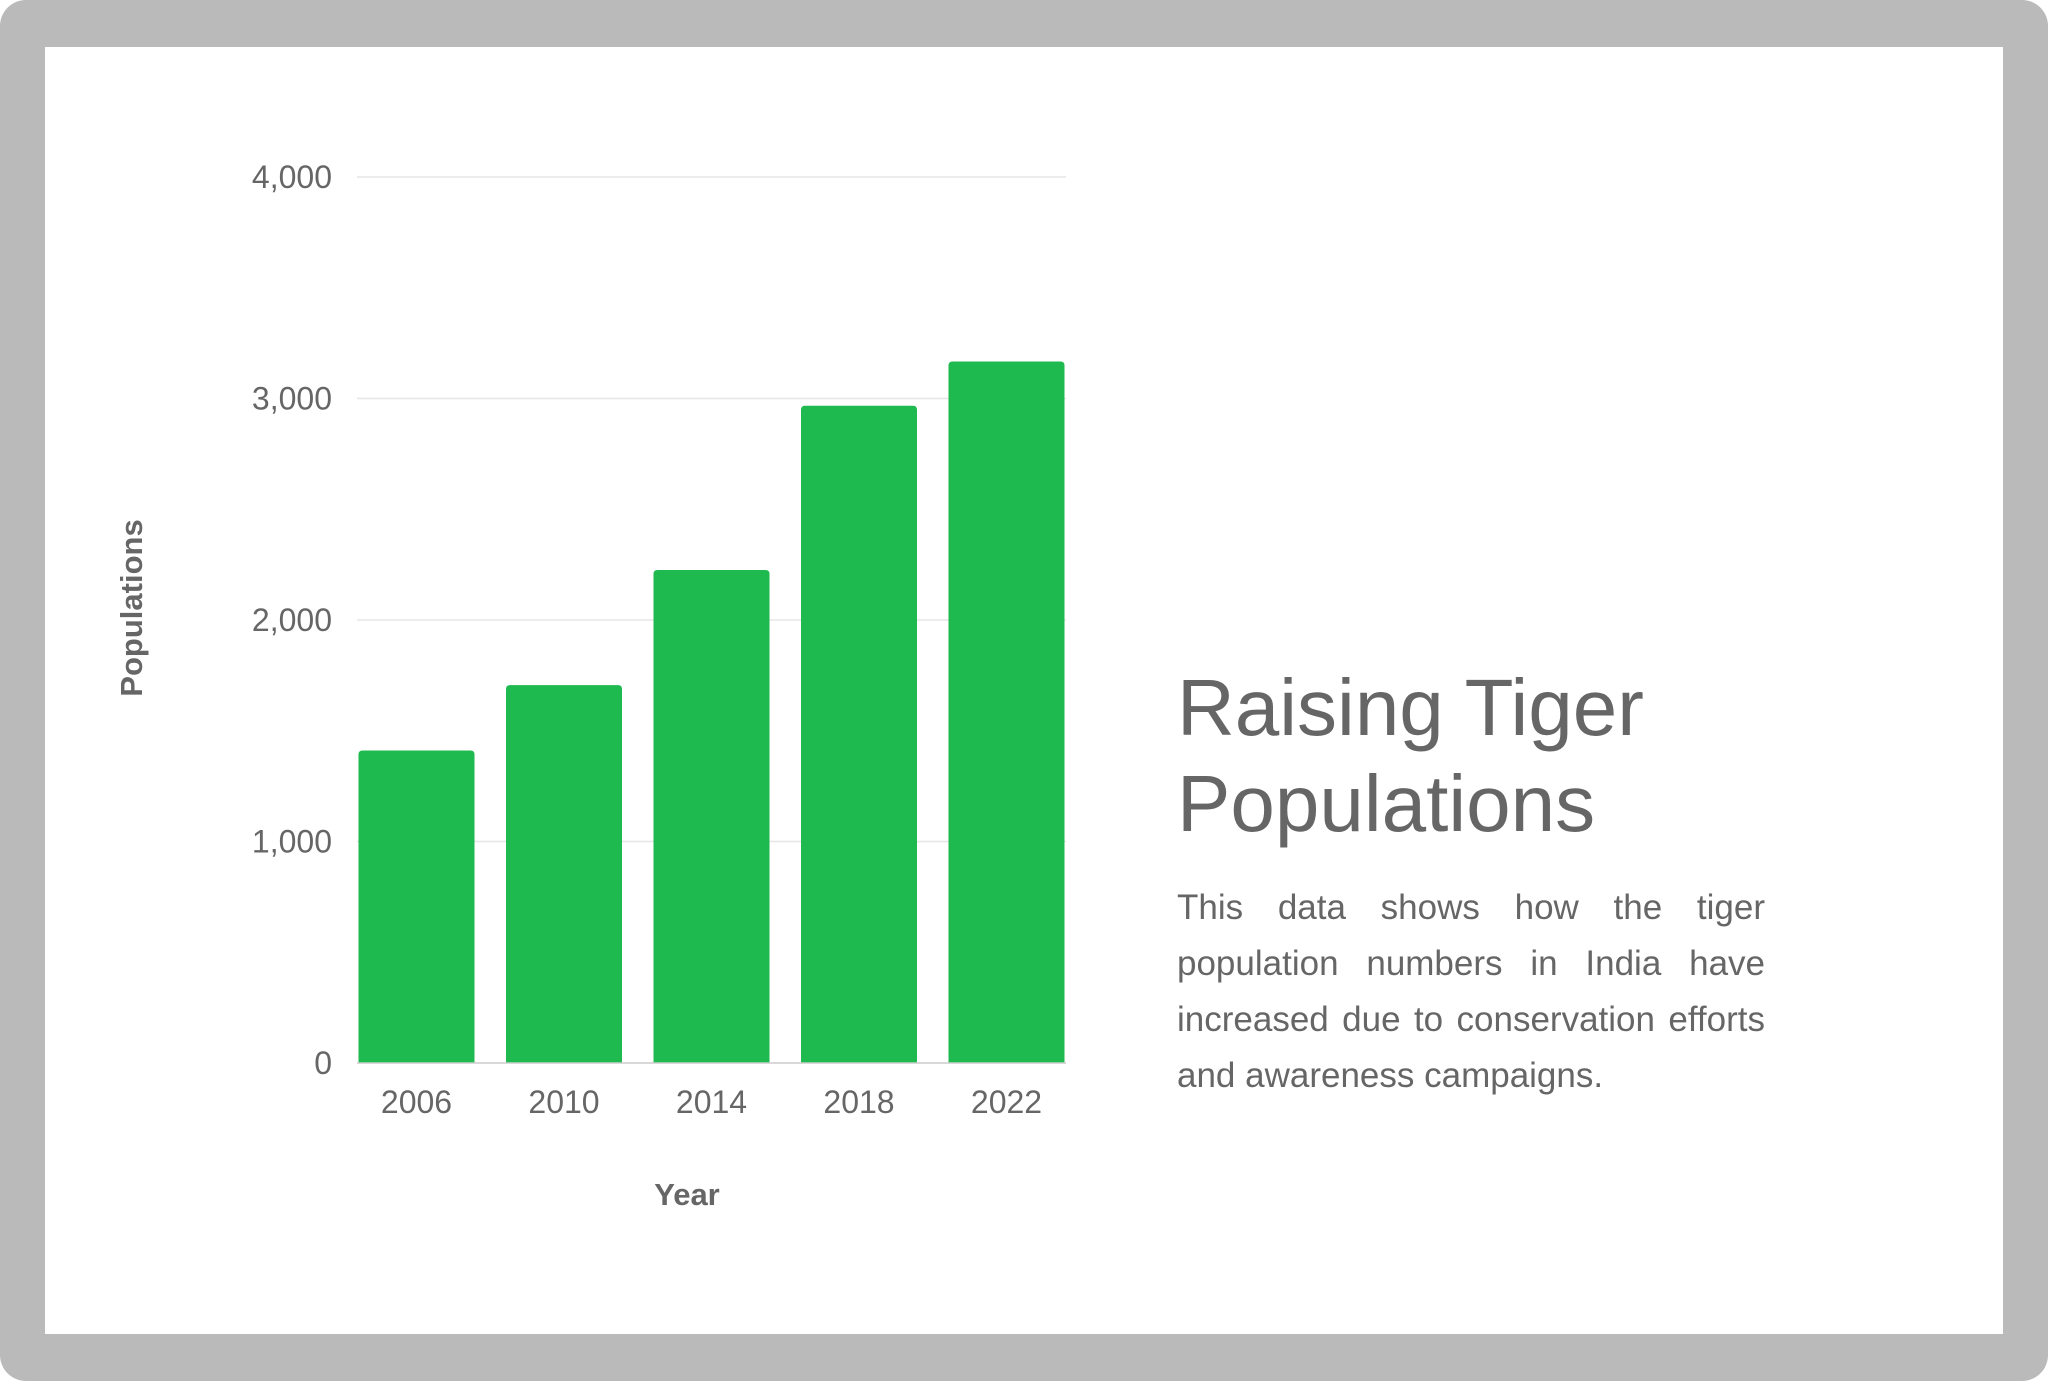 This screenshot has width=2048, height=1381. What do you see at coordinates (323, 1063) in the screenshot?
I see `y-tick-label: 0` at bounding box center [323, 1063].